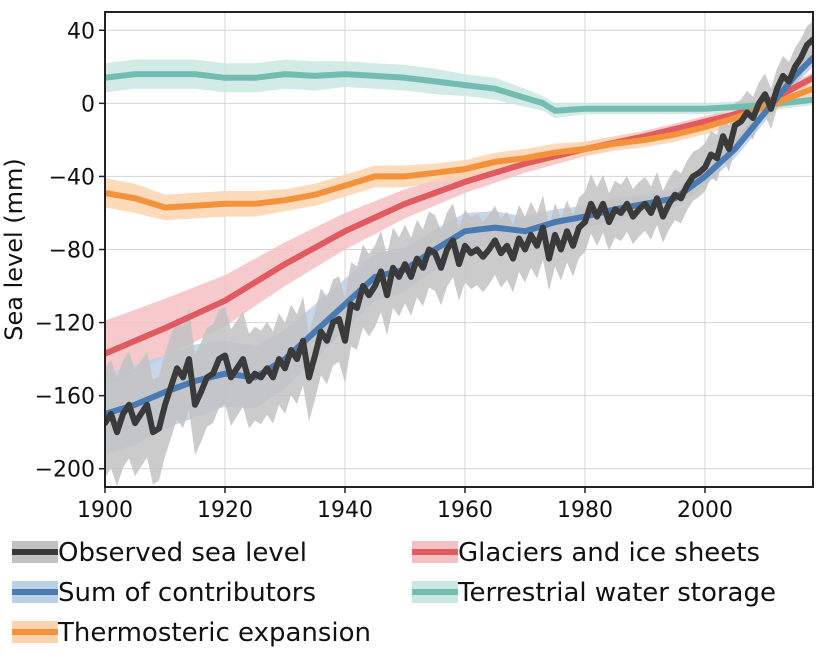 This screenshot has height=662, width=827. I want to click on x-tick-label: 1940, so click(345, 510).